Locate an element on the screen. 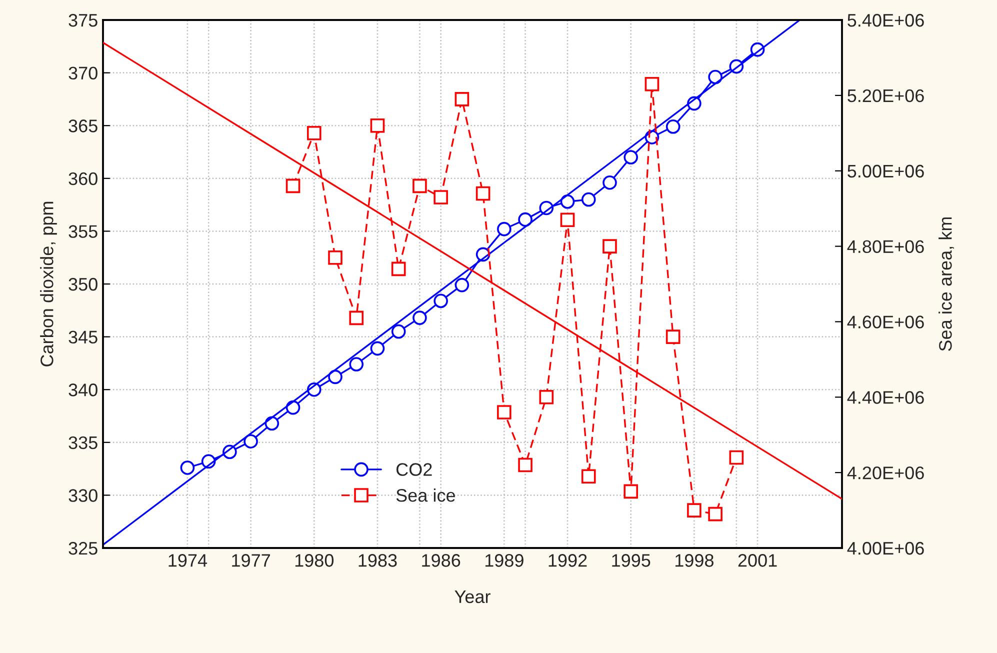  y-tick-label: 325 is located at coordinates (83, 548).